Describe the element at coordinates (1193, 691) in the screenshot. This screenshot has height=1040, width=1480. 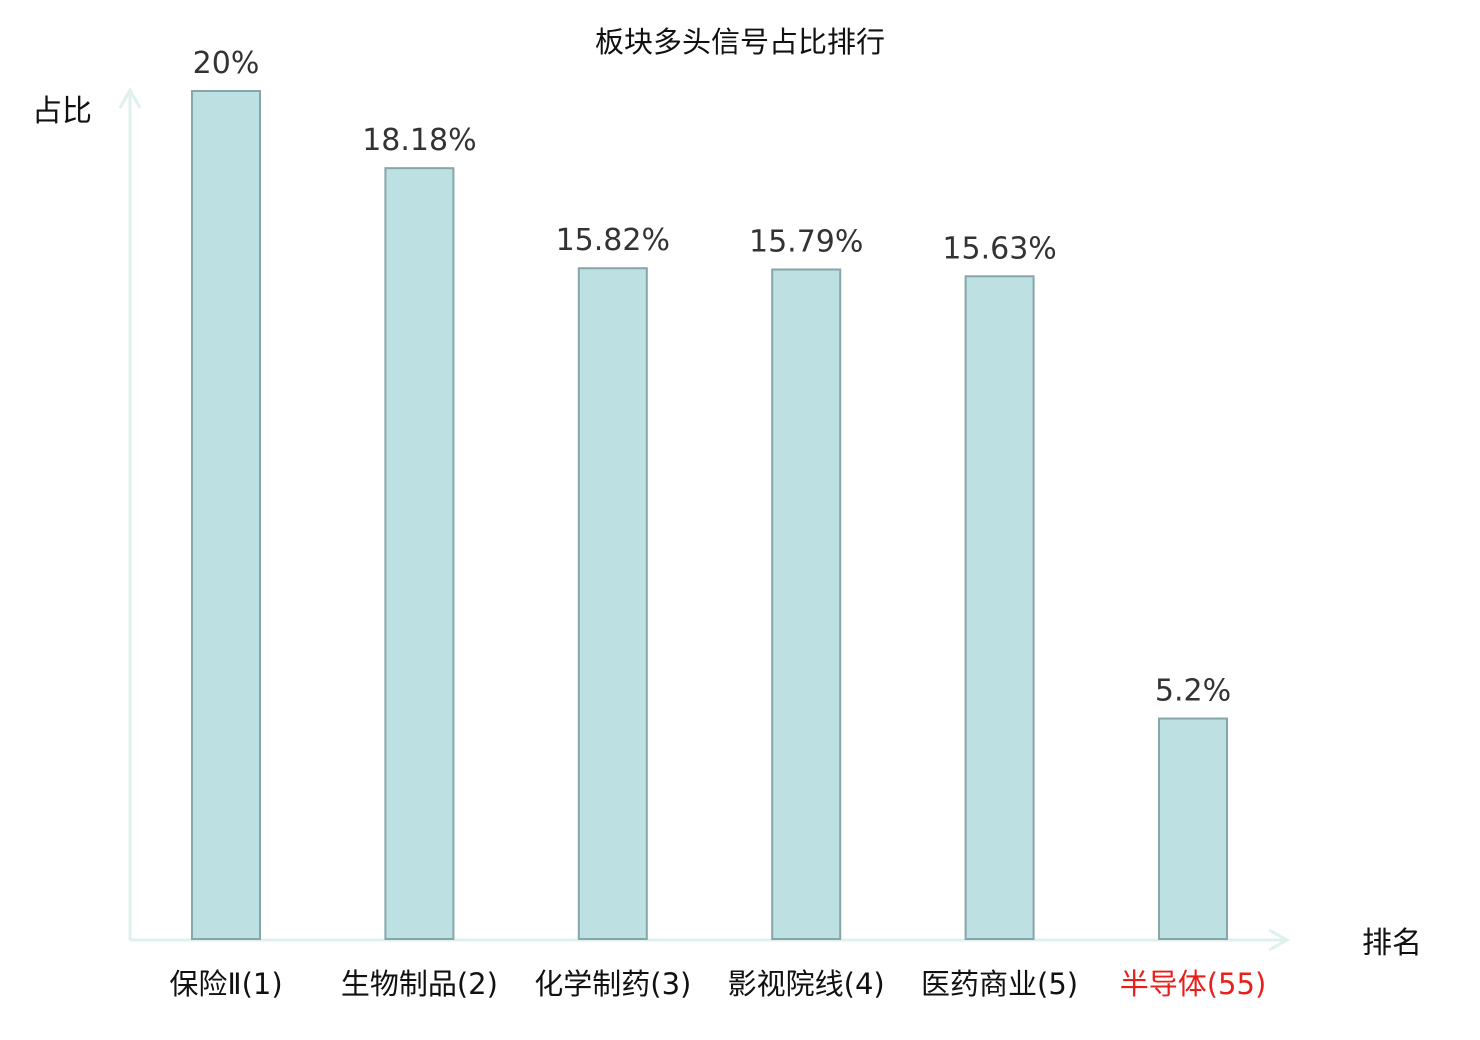
I see `bar-value-label: 5.2%` at that location.